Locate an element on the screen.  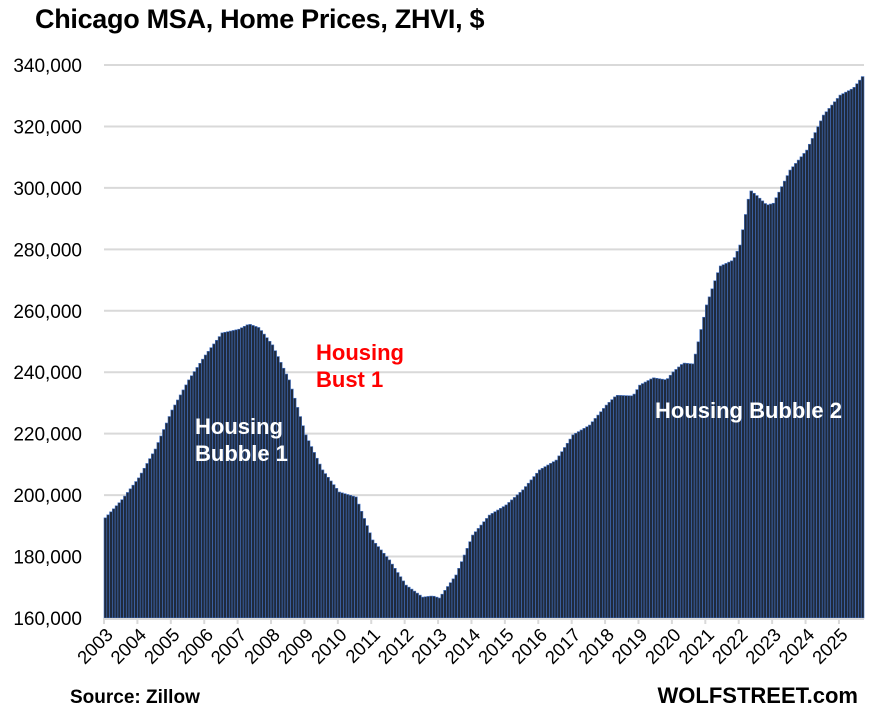
y-tick-label: 300,000 is located at coordinates (47, 189).